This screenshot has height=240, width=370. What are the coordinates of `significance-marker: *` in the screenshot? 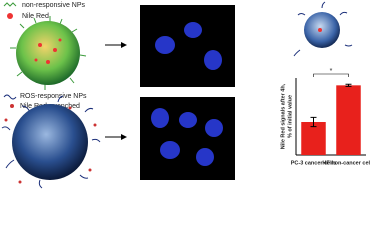 It's located at (331, 71).